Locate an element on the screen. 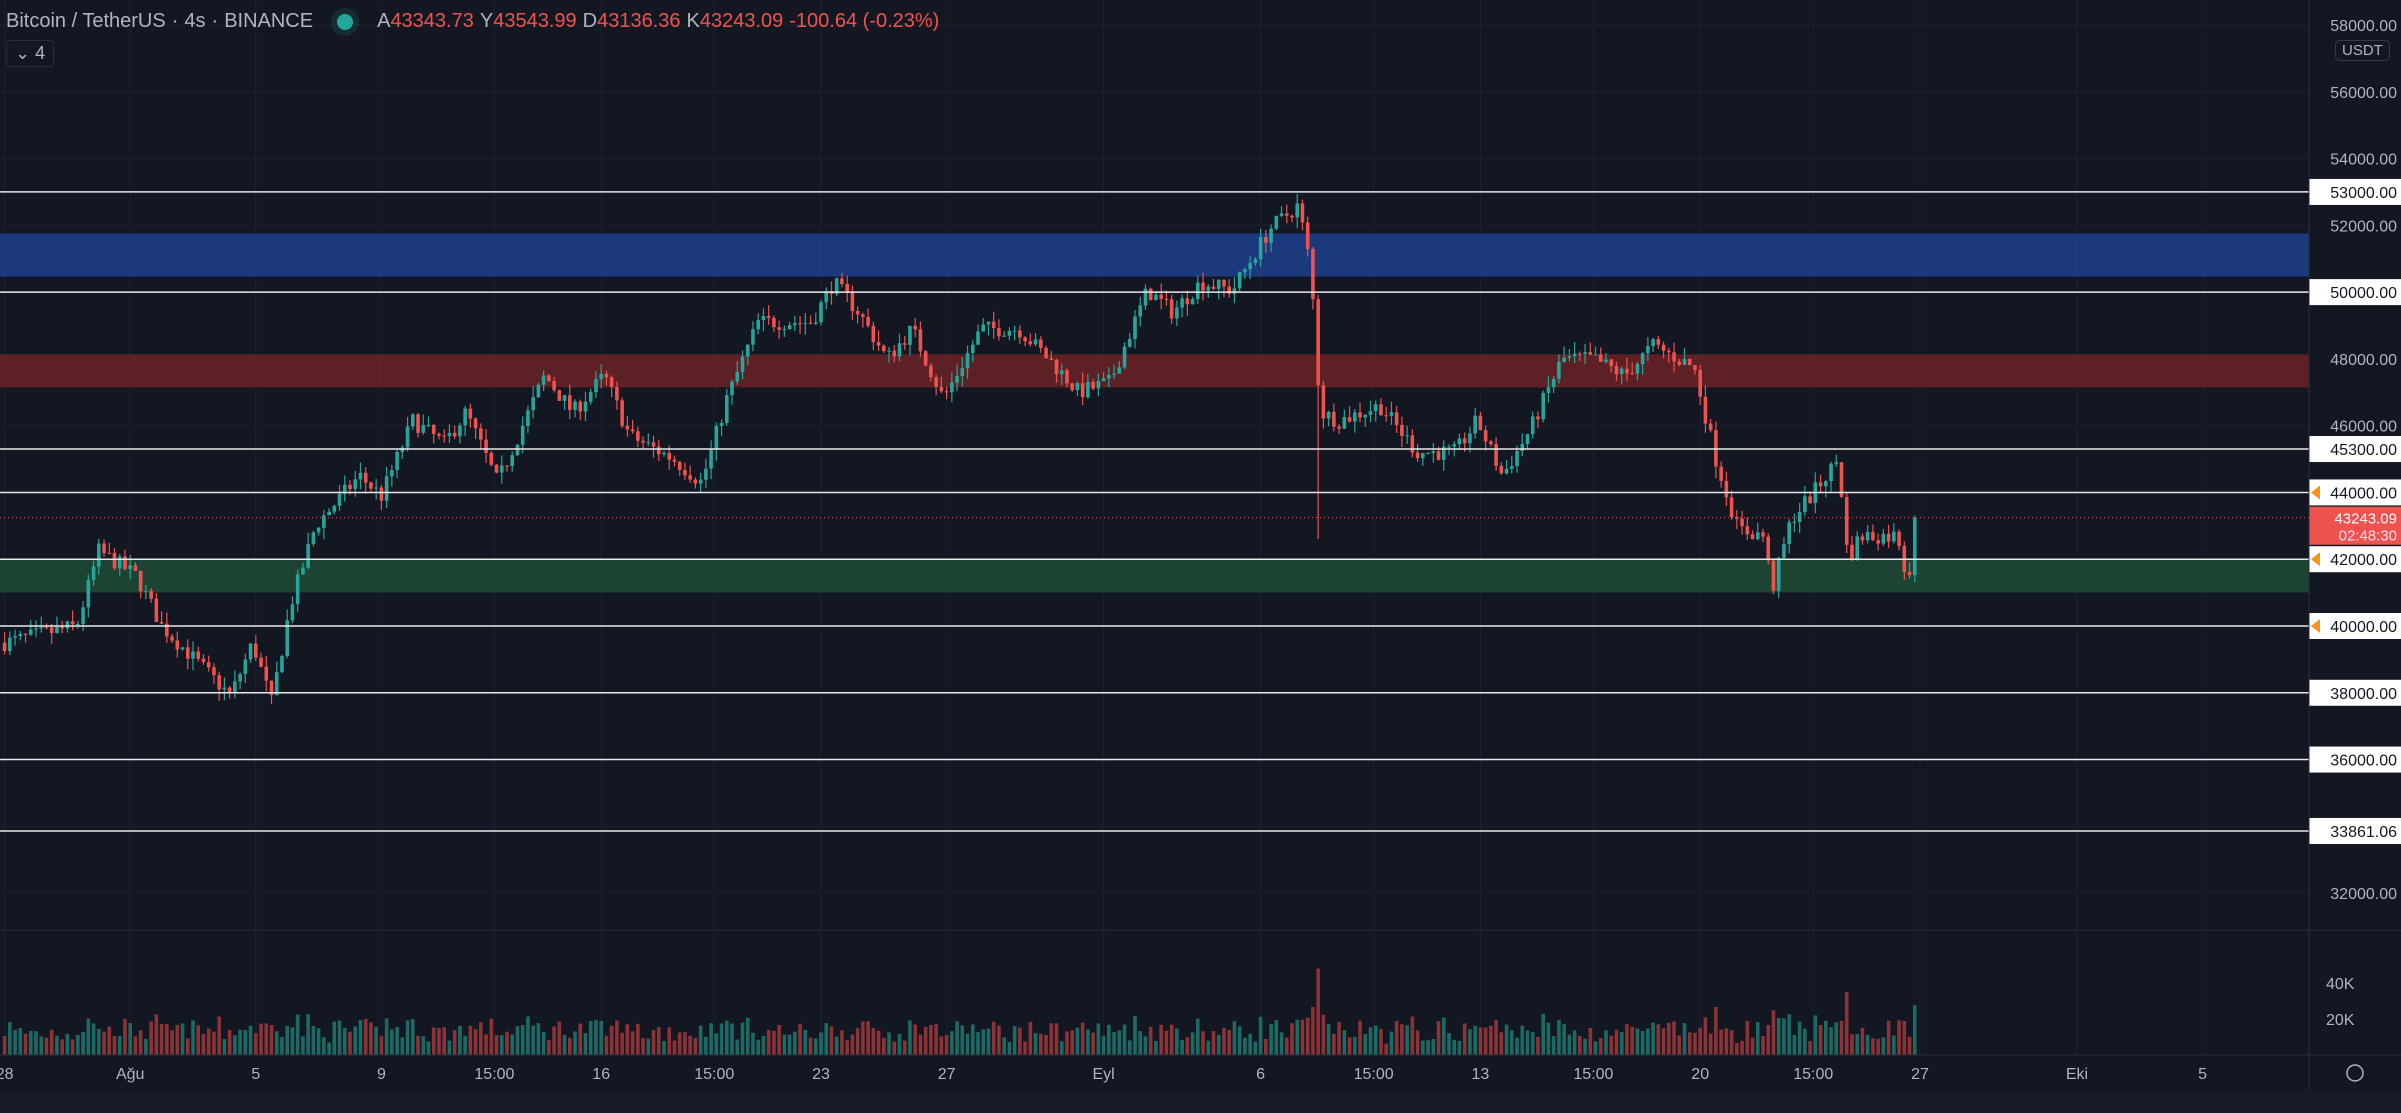 This screenshot has height=1113, width=2401. settings-gear-icon is located at coordinates (2355, 1073).